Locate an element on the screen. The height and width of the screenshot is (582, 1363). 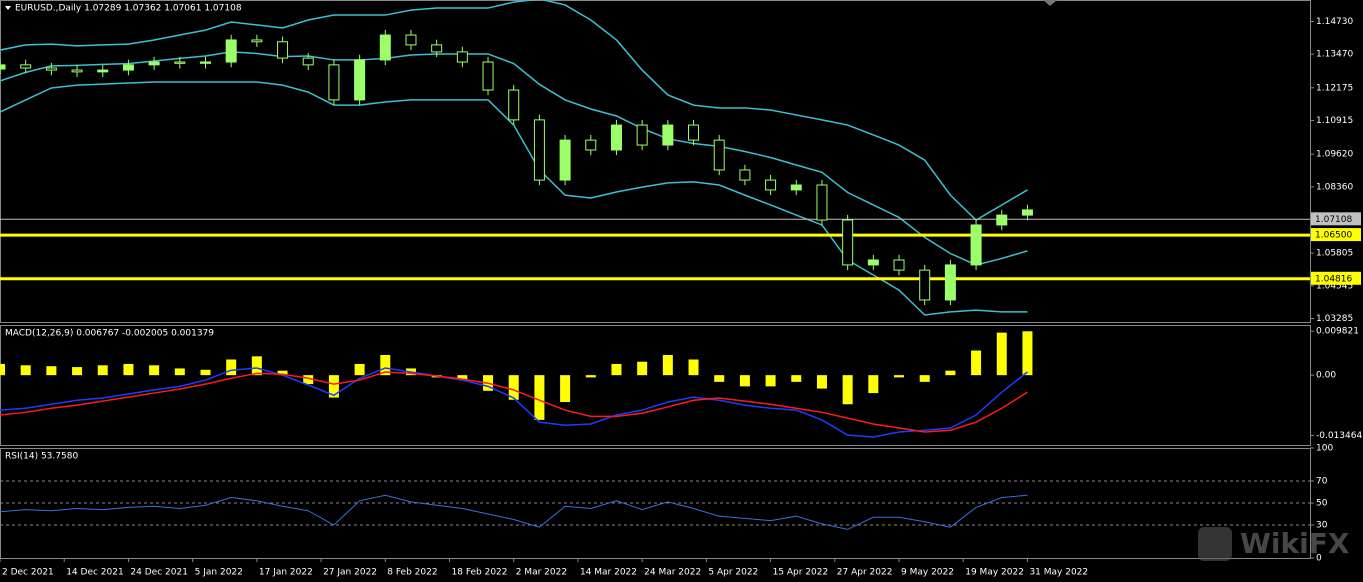
x-tick-label: 27 Jan 2022 is located at coordinates (350, 573).